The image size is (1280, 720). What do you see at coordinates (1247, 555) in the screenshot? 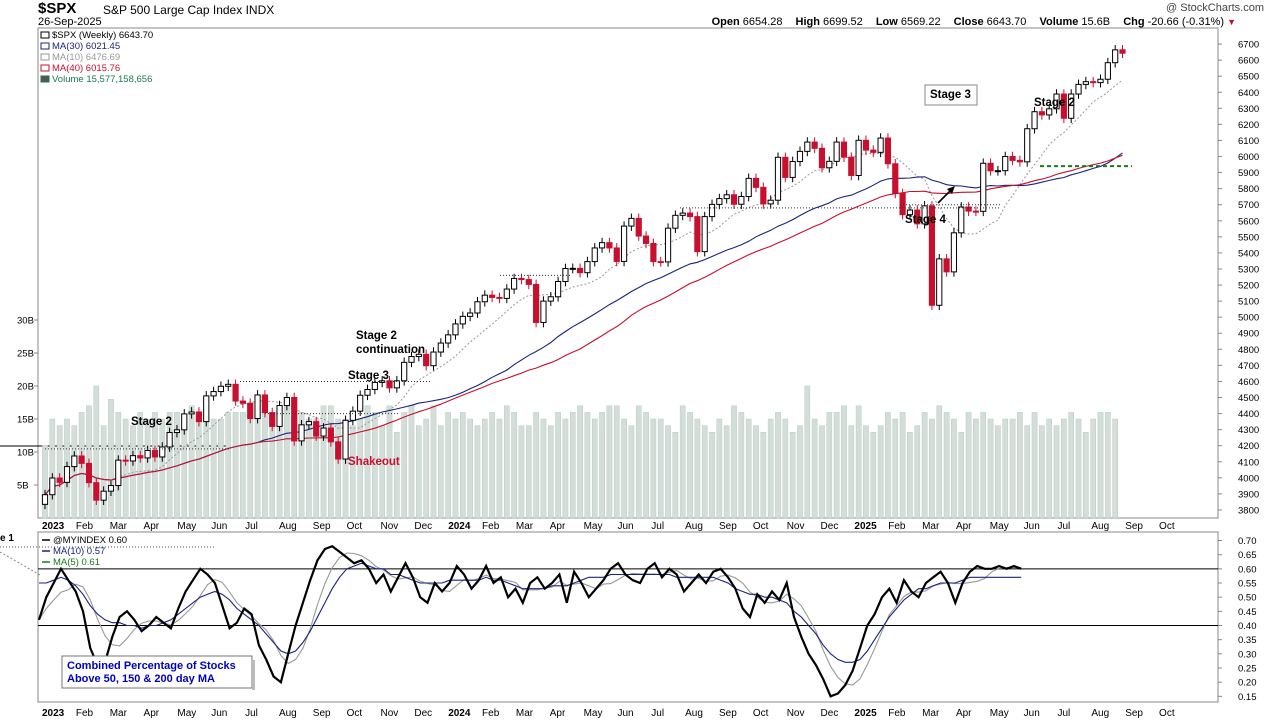
I see `indicator-tick-label: 0.65` at bounding box center [1247, 555].